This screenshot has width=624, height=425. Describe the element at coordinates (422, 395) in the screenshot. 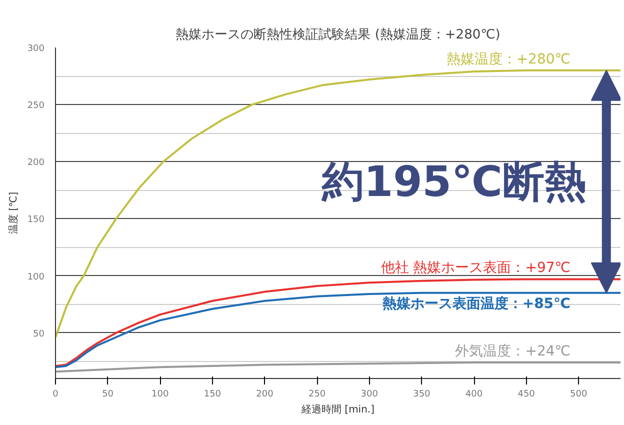

I see `x-tick-label: 350` at that location.